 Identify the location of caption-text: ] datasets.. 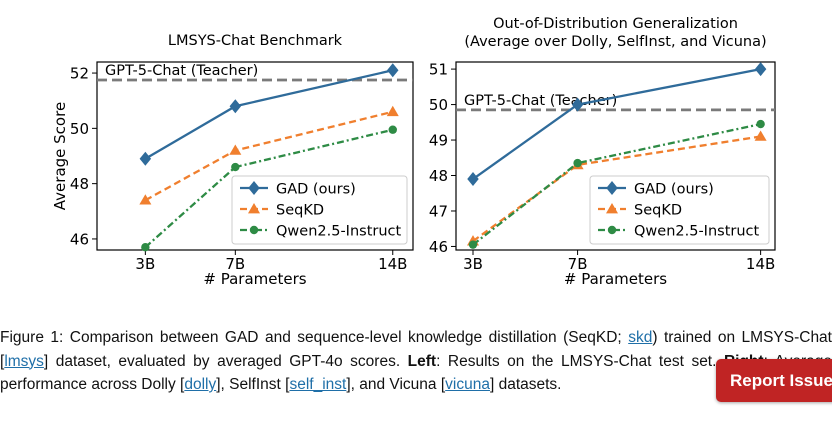
(525, 384).